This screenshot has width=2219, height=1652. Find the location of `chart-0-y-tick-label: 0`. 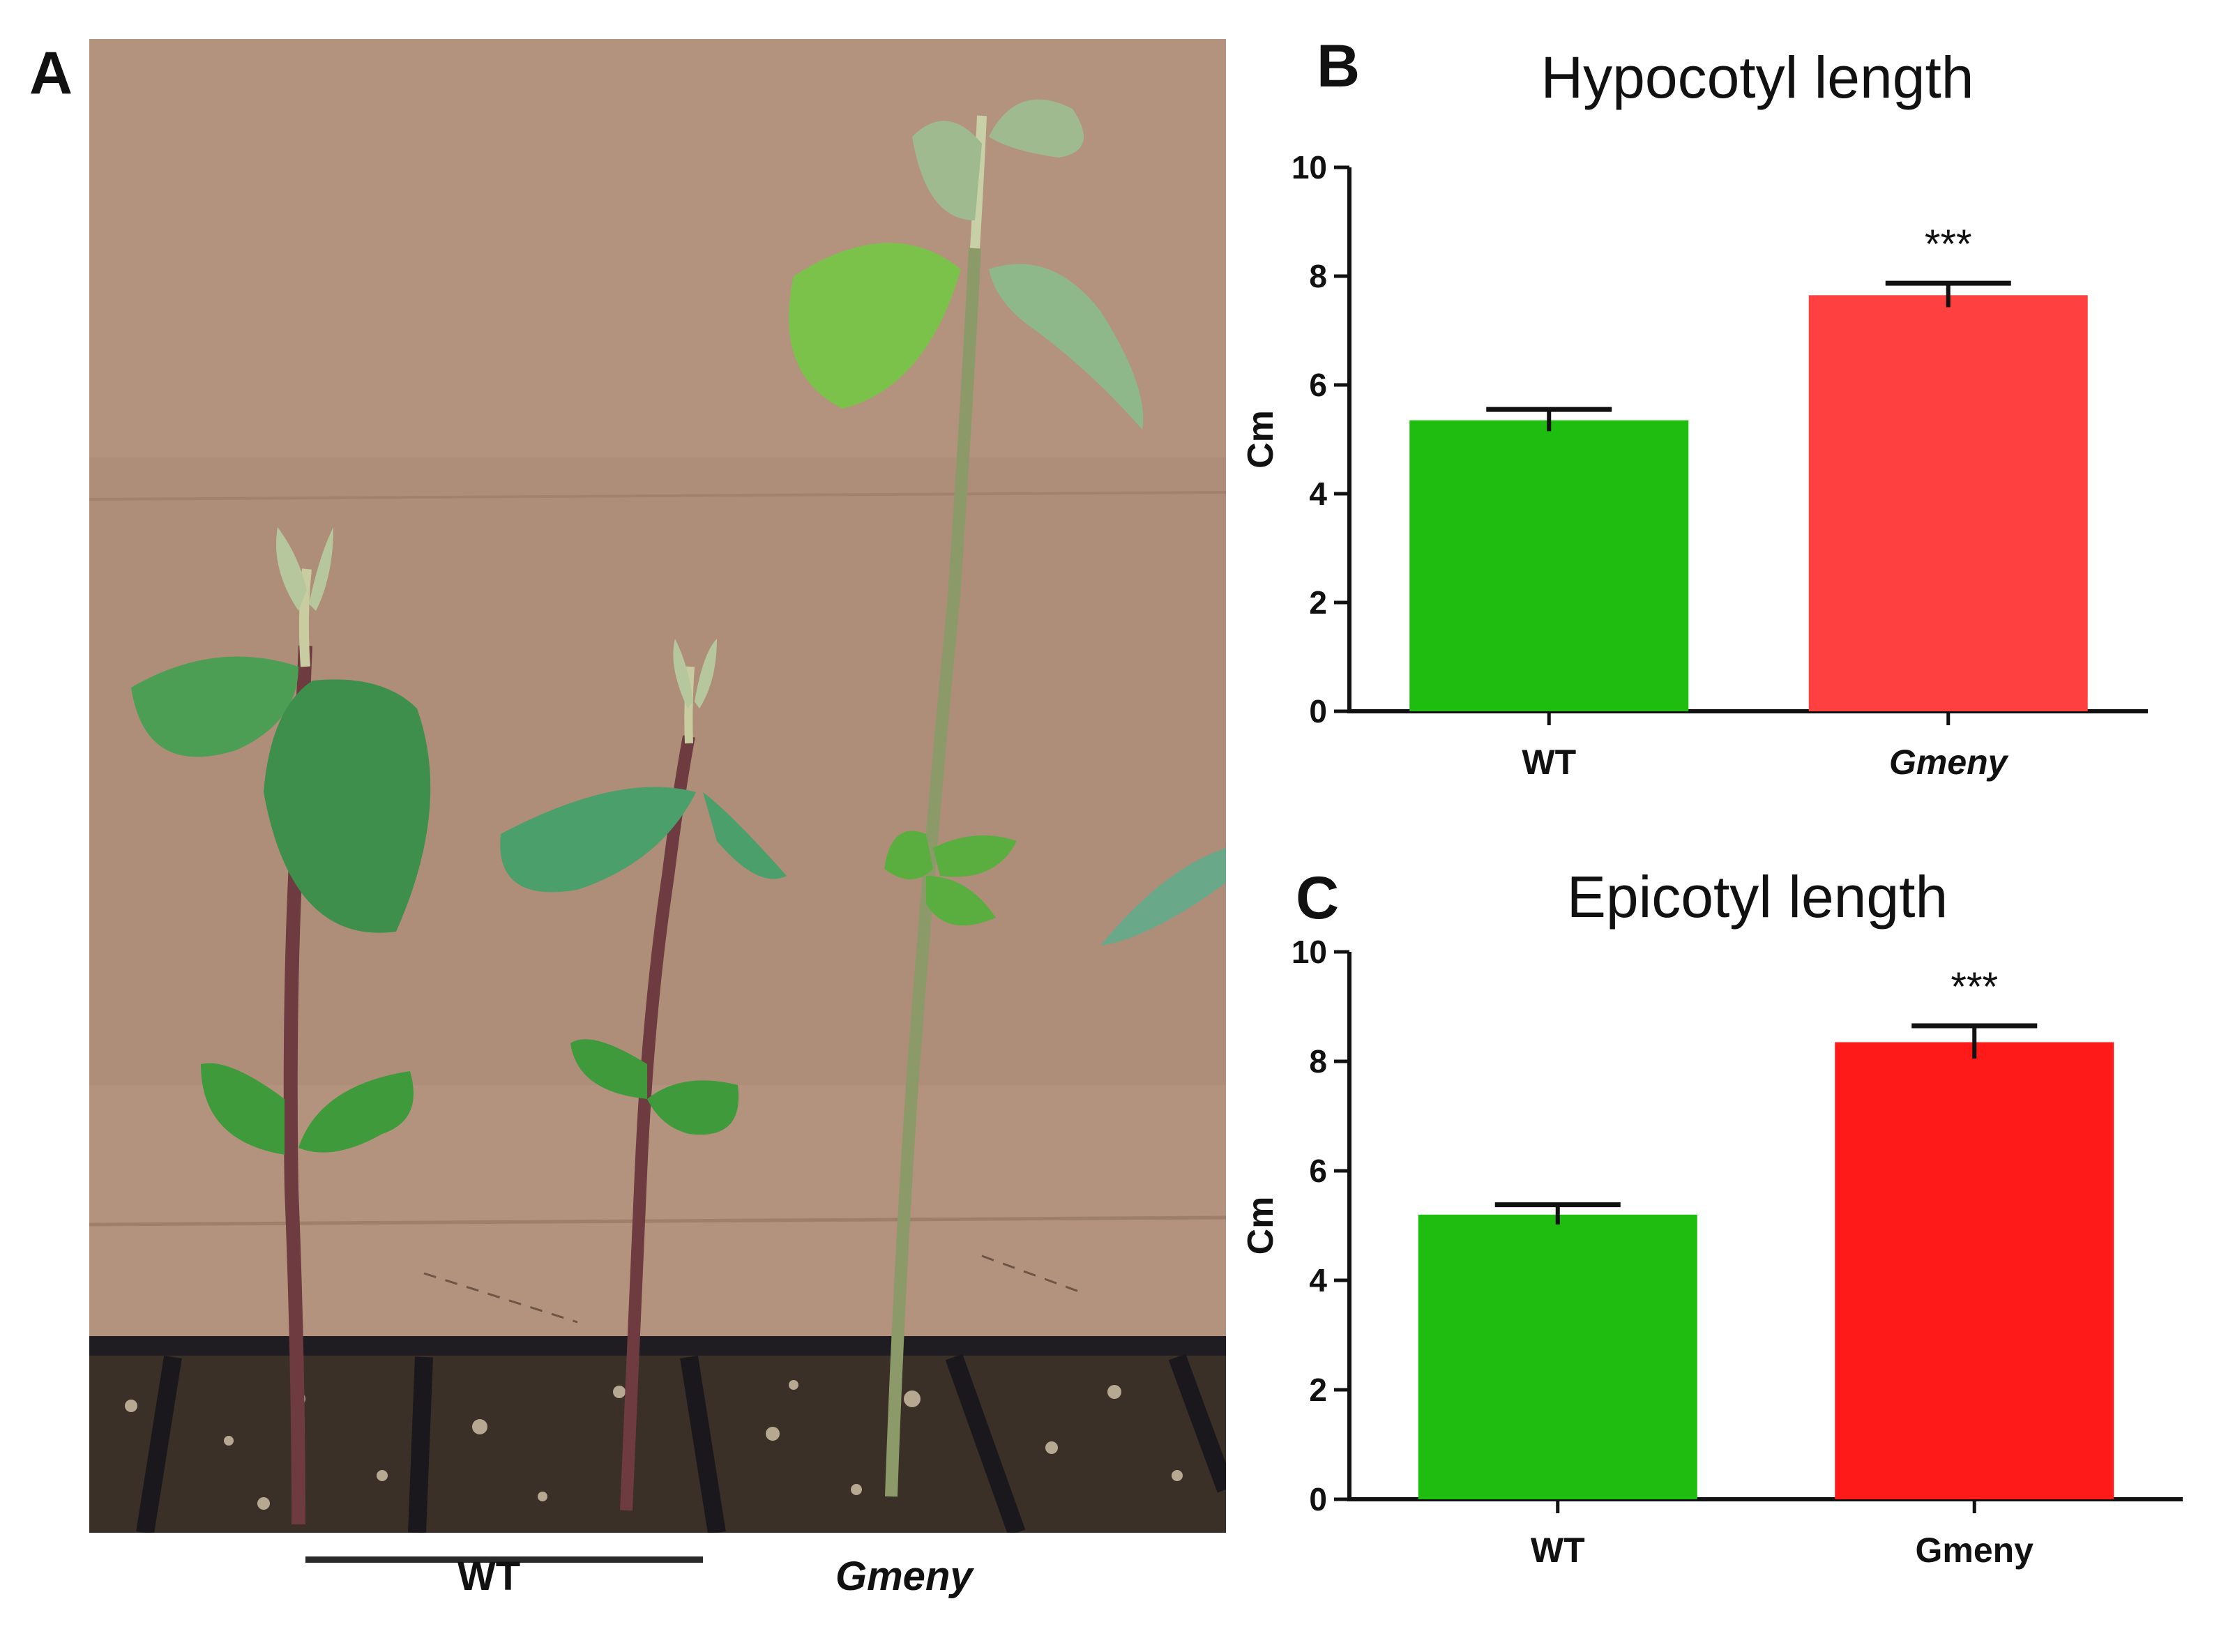

chart-0-y-tick-label: 0 is located at coordinates (1318, 711).